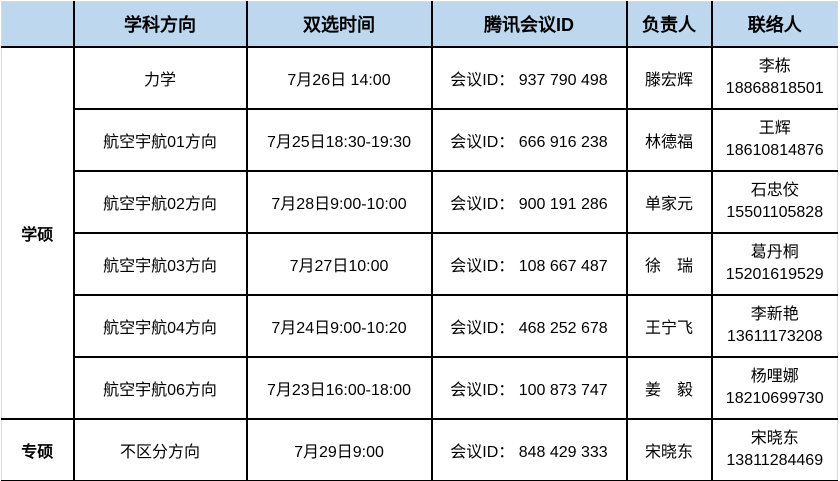 The width and height of the screenshot is (840, 481). Describe the element at coordinates (529, 449) in the screenshot. I see `meeting-id-cell: 会议ID： 848 429 333` at that location.